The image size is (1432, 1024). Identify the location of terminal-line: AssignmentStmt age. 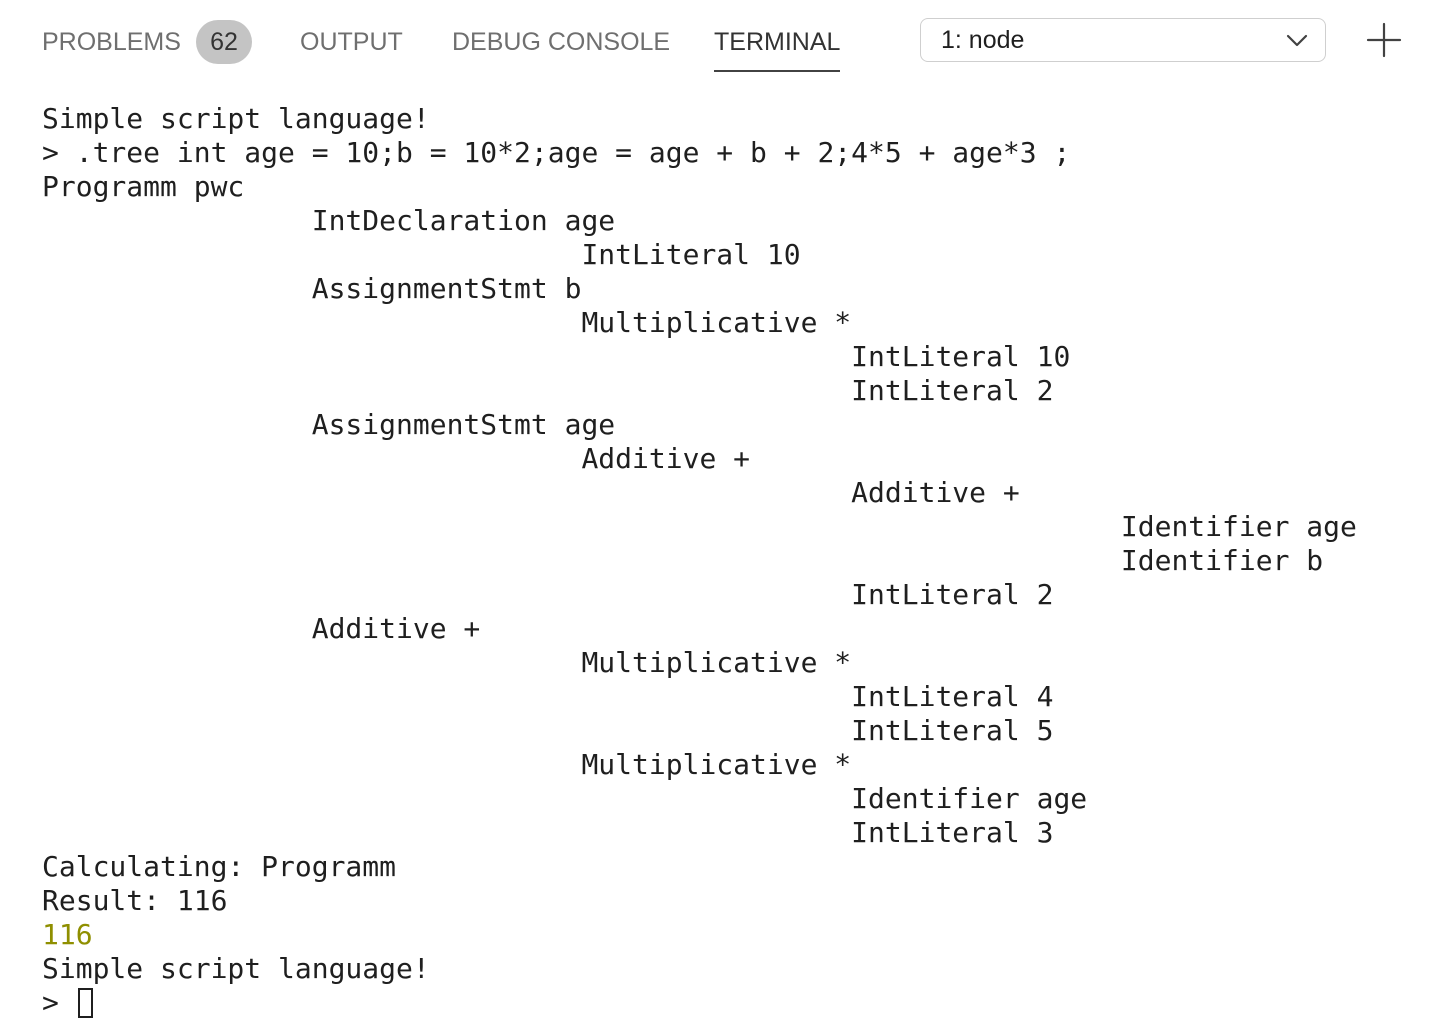
(463, 424).